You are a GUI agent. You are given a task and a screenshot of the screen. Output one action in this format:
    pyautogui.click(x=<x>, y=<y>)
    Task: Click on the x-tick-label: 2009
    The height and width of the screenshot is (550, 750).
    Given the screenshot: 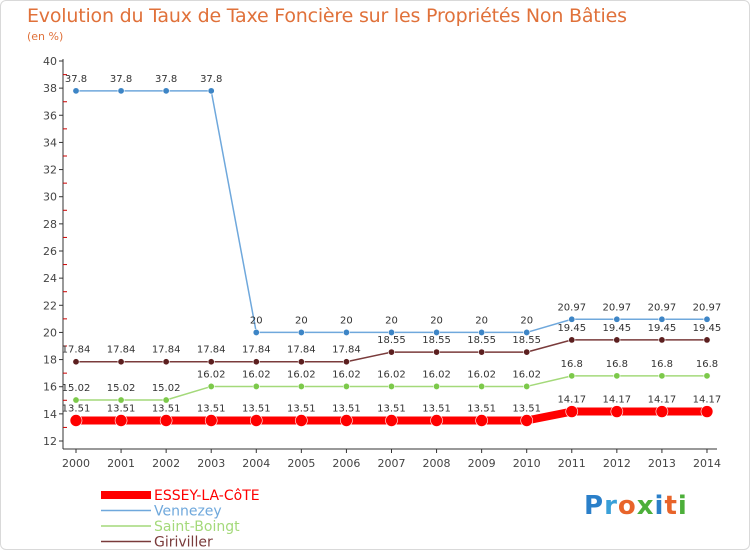 What is the action you would take?
    pyautogui.click(x=482, y=463)
    